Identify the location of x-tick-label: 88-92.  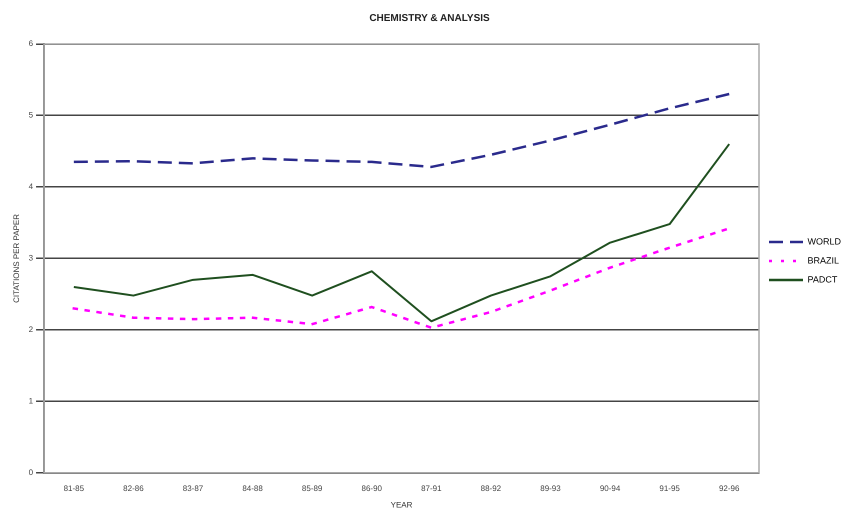
(491, 488).